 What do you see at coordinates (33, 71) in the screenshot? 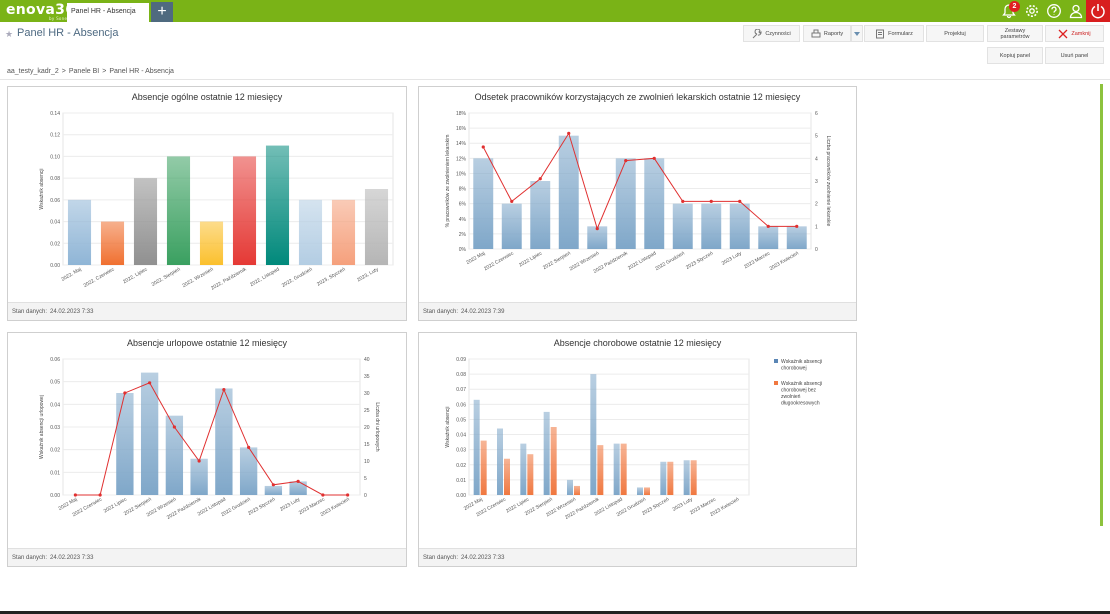
I see `breadcrumb-item-database: aa_testy_kadr_2` at bounding box center [33, 71].